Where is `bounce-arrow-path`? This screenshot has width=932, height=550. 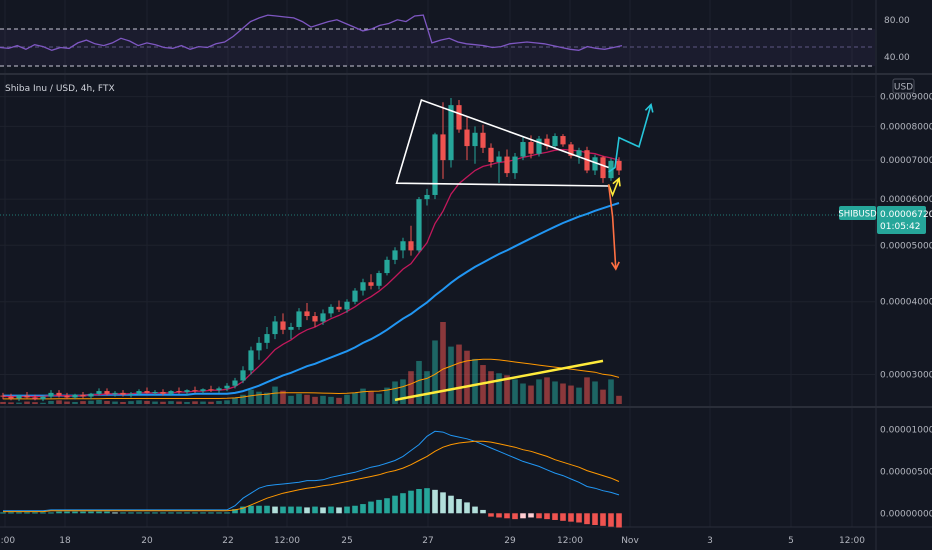
bounce-arrow-path is located at coordinates (613, 188).